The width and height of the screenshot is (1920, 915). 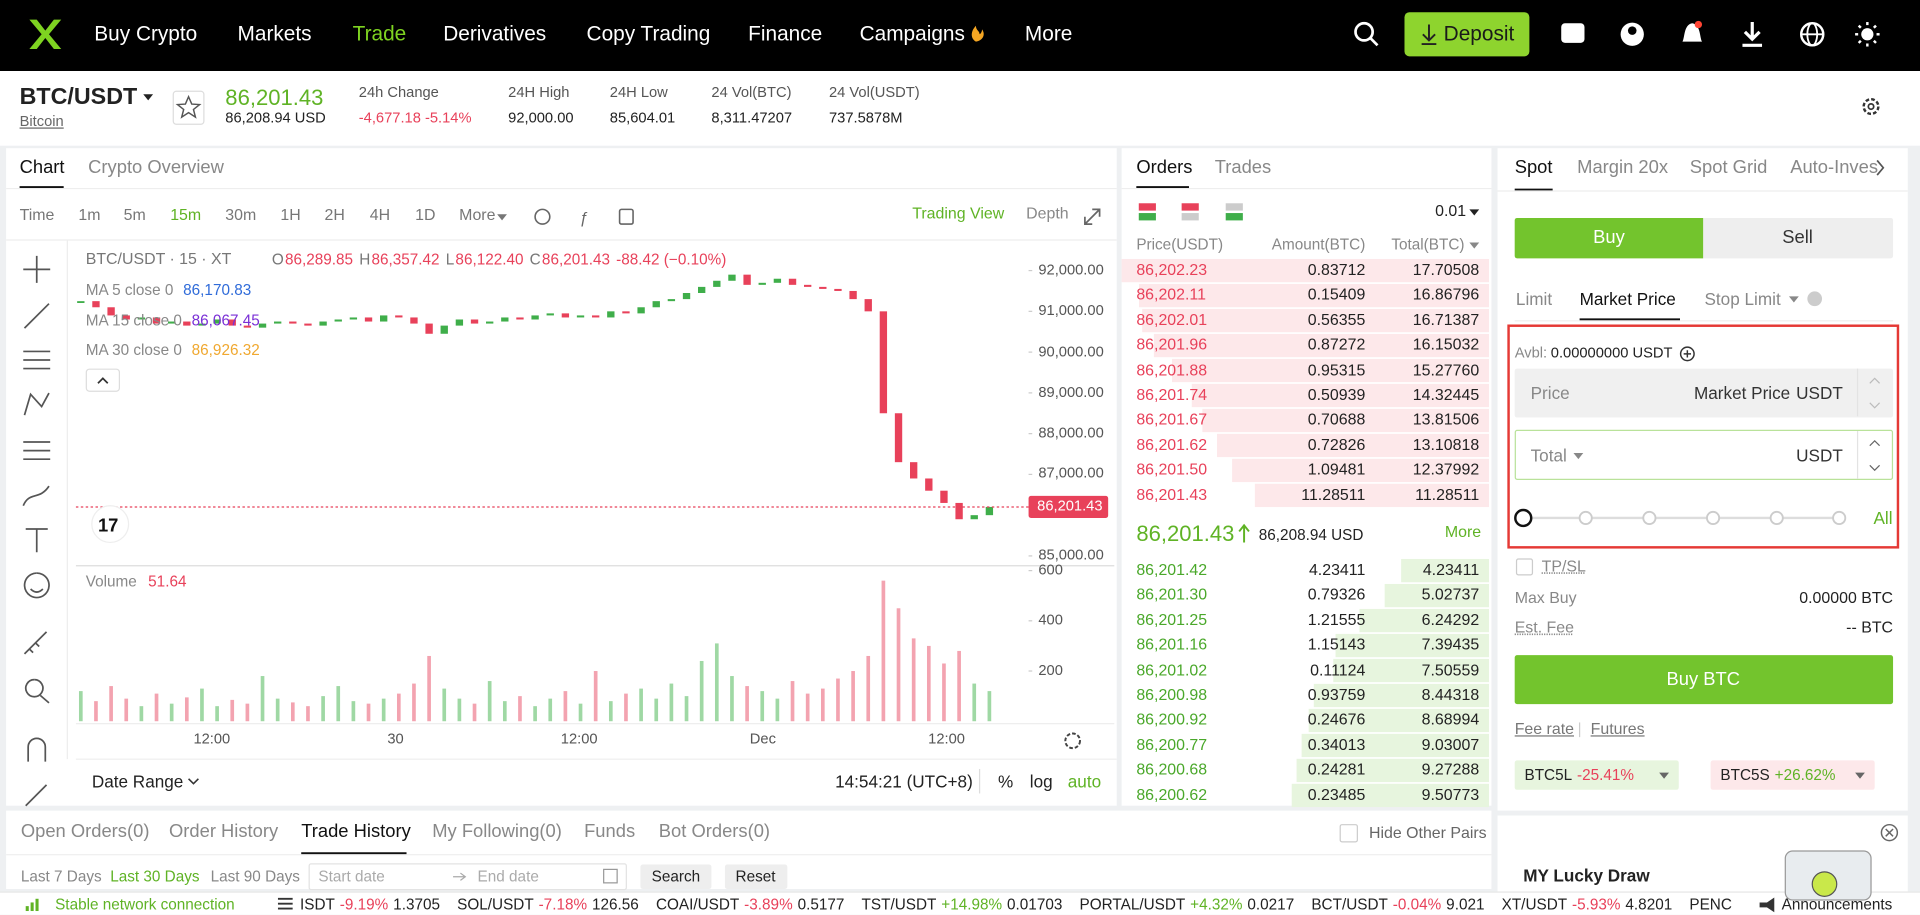 I want to click on wallet-icon, so click(x=1573, y=33).